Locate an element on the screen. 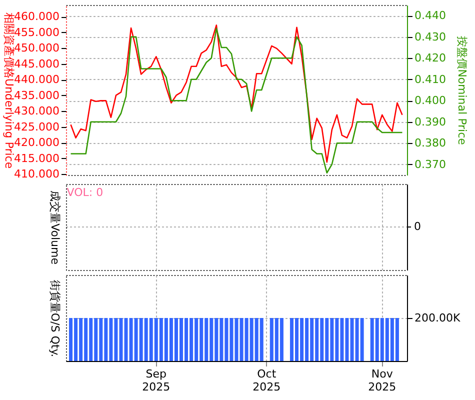  y-axis-title: 街貨量O/S Qty. is located at coordinates (55, 319).